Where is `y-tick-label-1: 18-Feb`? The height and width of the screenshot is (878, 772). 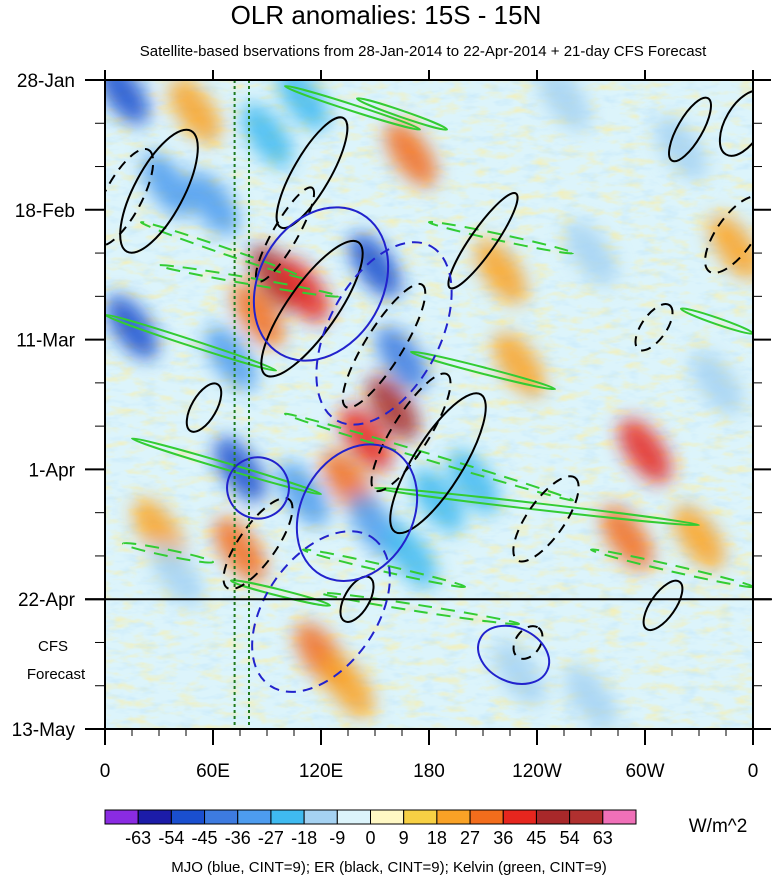 y-tick-label-1: 18-Feb is located at coordinates (45, 211).